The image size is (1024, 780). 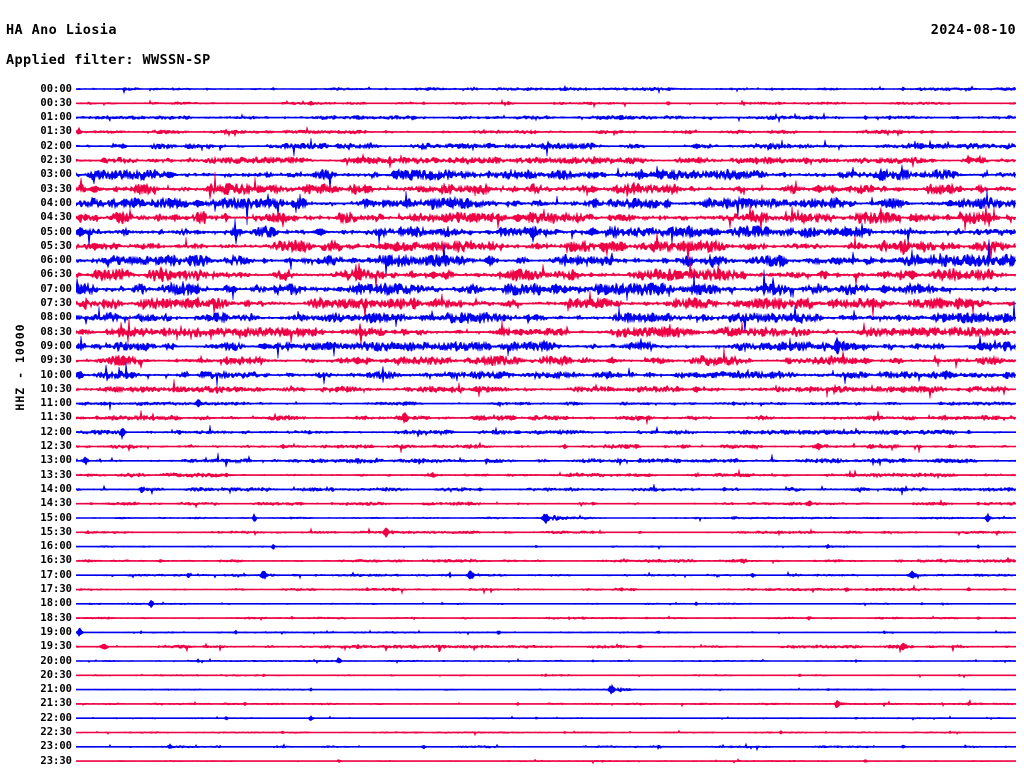 What do you see at coordinates (56, 617) in the screenshot?
I see `time-label: 18:30` at bounding box center [56, 617].